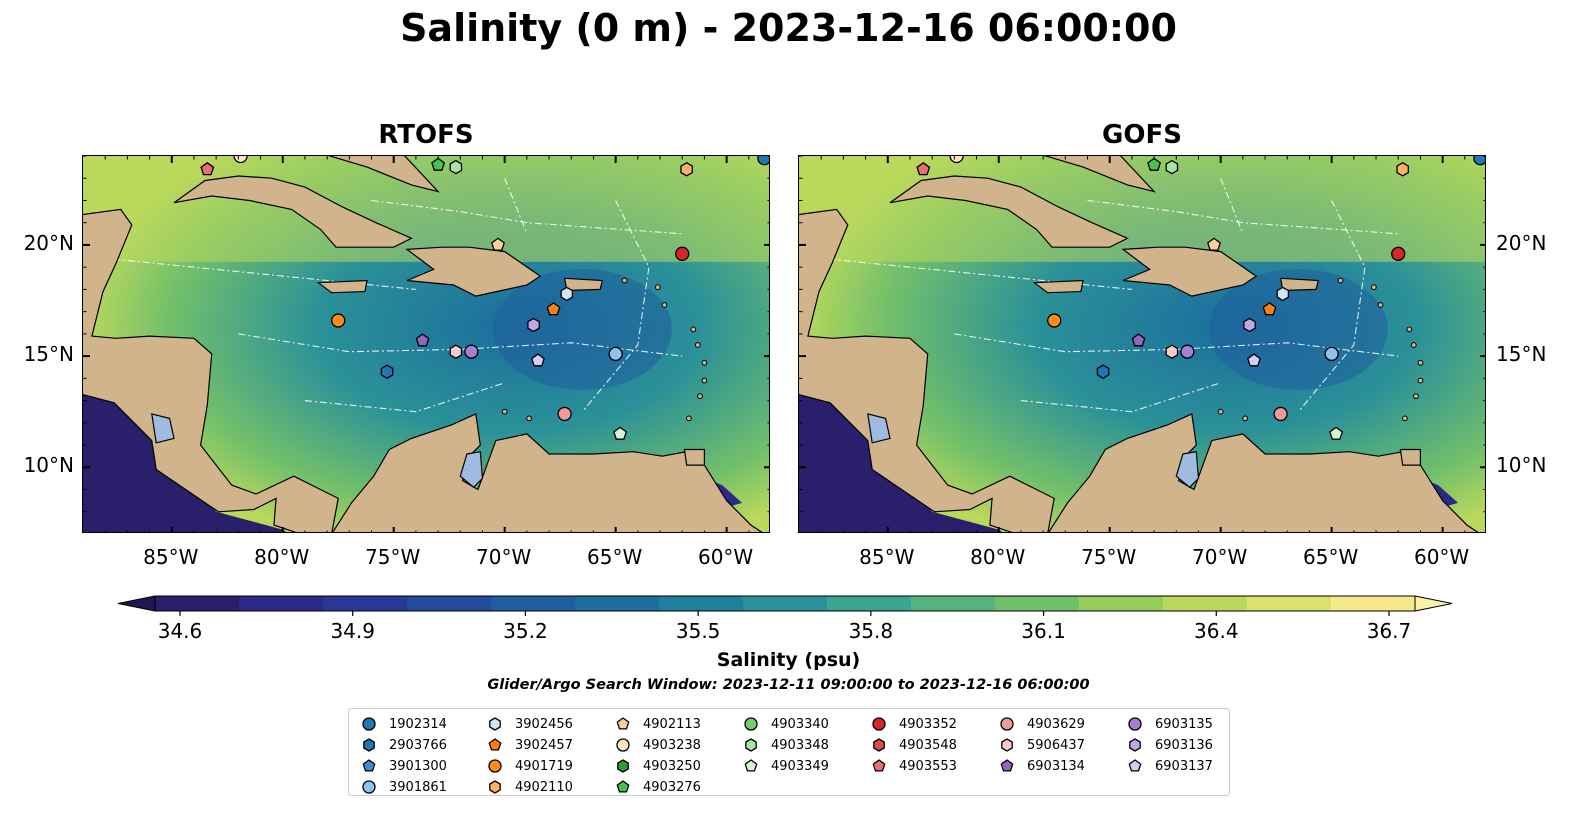 The image size is (1577, 827). Describe the element at coordinates (471, 469) in the screenshot. I see `lake-maracaibo` at that location.